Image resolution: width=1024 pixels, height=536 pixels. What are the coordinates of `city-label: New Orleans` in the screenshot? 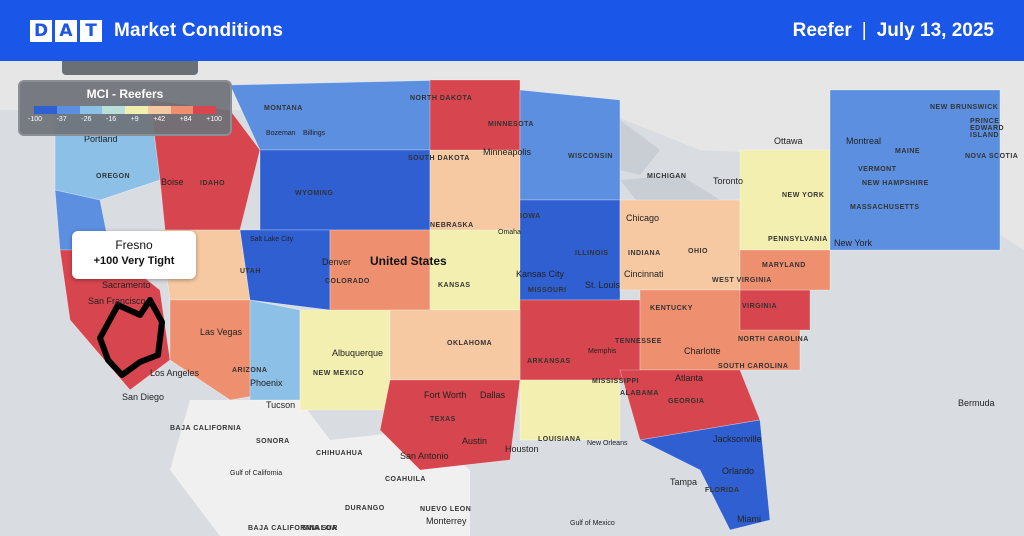 It's located at (607, 443).